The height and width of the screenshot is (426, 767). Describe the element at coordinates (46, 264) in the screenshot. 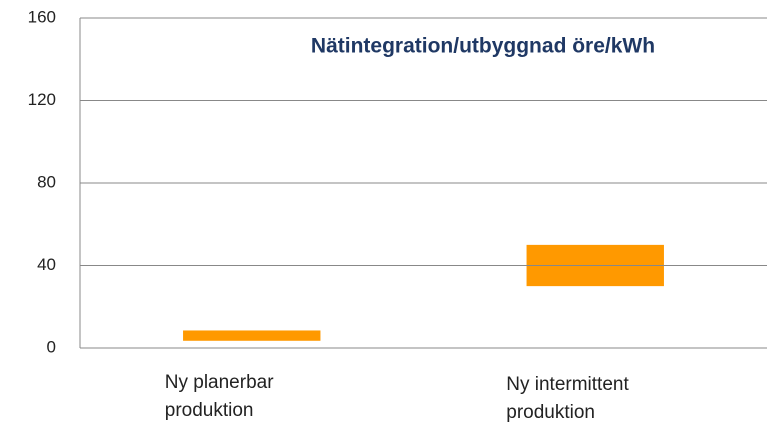

I see `y-tick-label: 40` at that location.